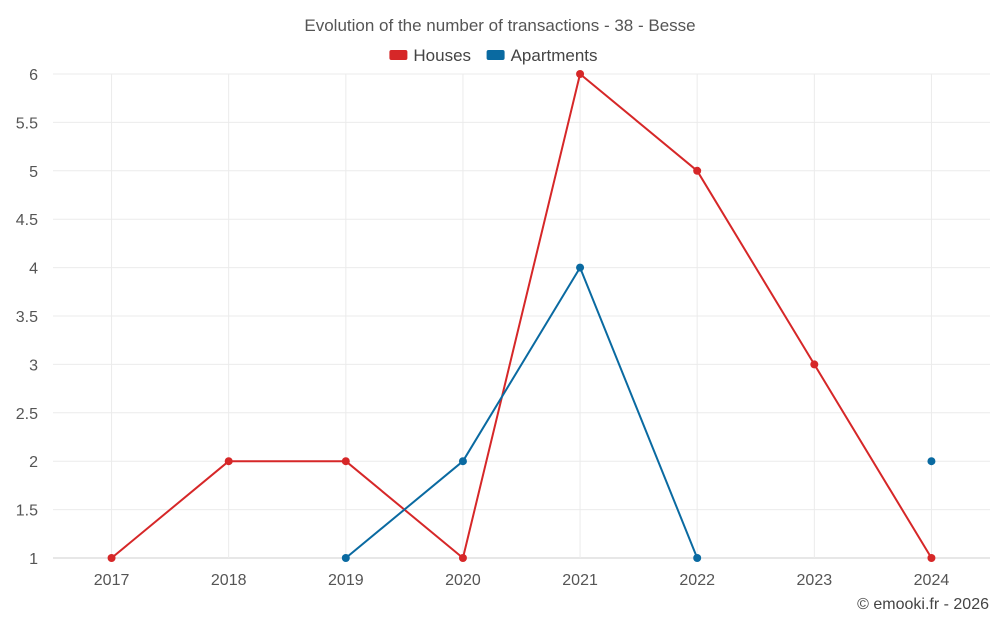 This screenshot has height=625, width=1000. What do you see at coordinates (932, 580) in the screenshot?
I see `x-tick-label: 2024` at bounding box center [932, 580].